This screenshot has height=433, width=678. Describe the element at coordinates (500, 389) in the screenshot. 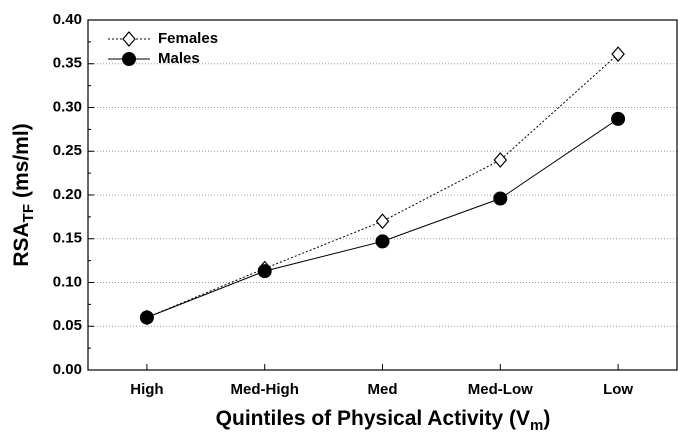

I see `x-tick-label: Med-Low` at that location.